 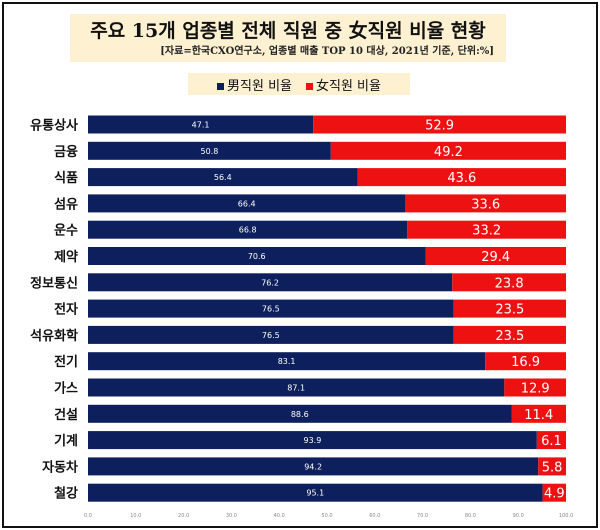 I want to click on data-label-female: 12.9, so click(x=535, y=389).